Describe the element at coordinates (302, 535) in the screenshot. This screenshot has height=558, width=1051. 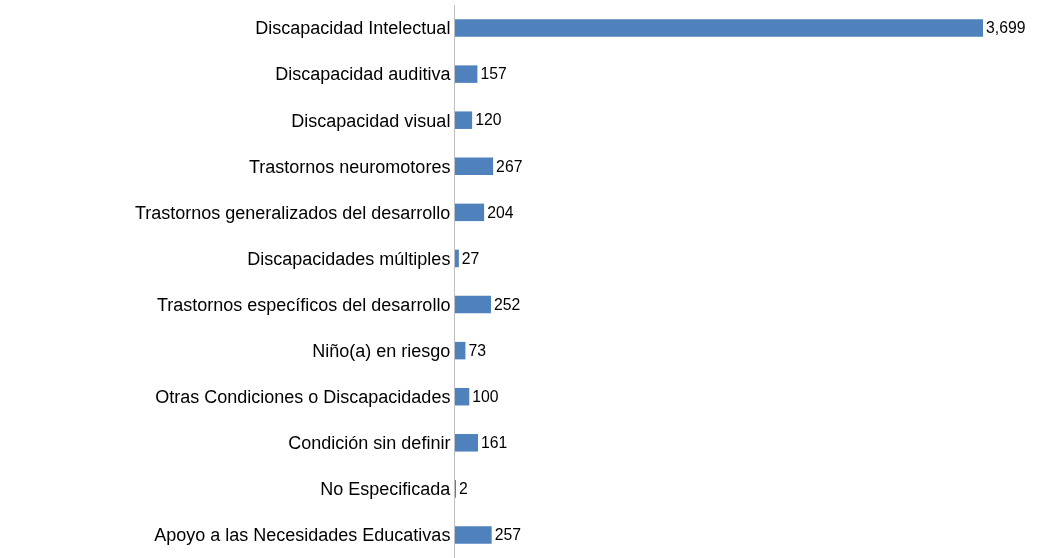
I see `y-tick-label: Apoyo a las Necesidades Educativas` at that location.